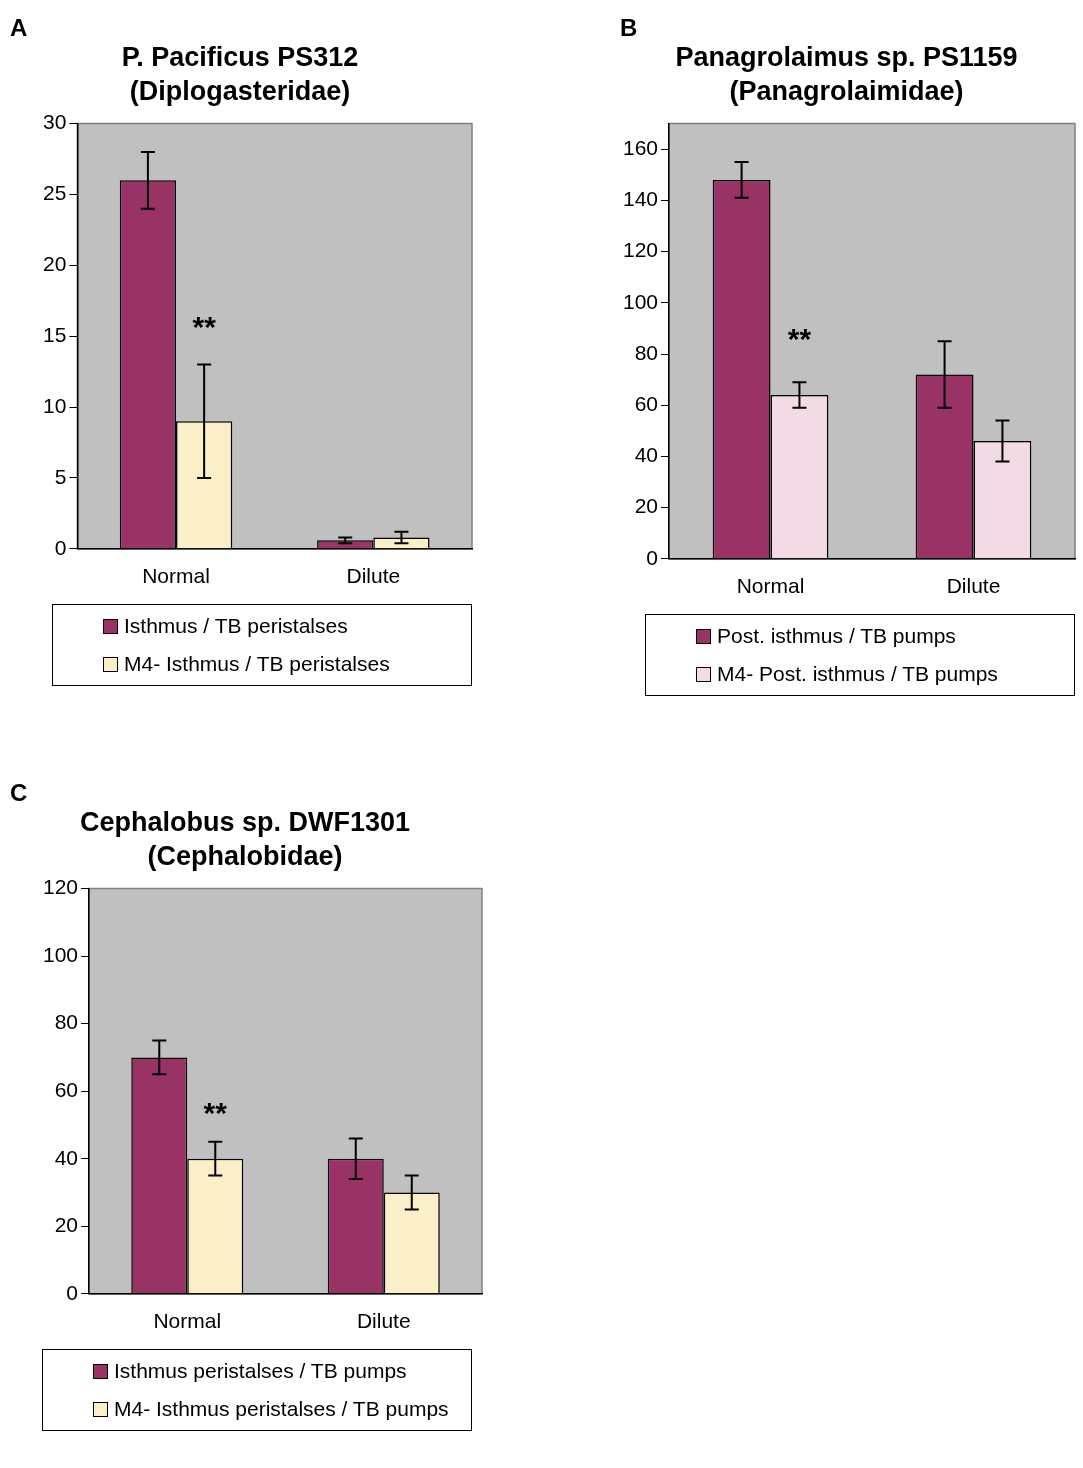 This screenshot has width=1083, height=1468. I want to click on text: A, so click(19, 28).